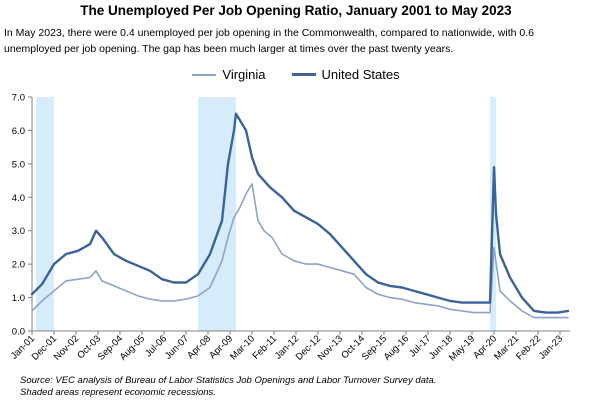 This screenshot has width=592, height=407. What do you see at coordinates (132, 347) in the screenshot?
I see `x-tick-label: Aug-05` at bounding box center [132, 347].